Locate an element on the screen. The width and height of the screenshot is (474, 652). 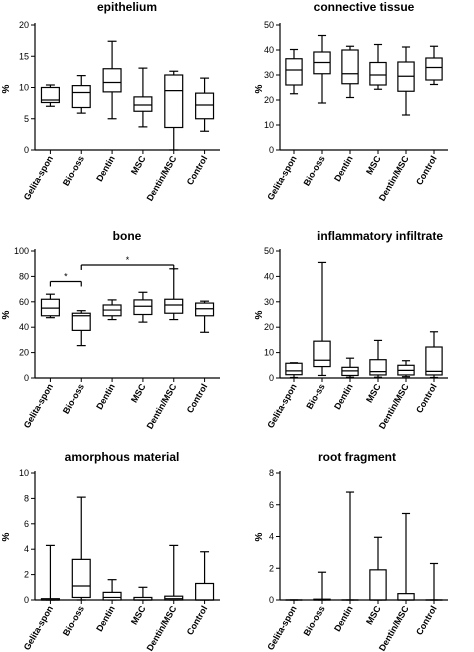
annotations: ** is located at coordinates (112, 271).